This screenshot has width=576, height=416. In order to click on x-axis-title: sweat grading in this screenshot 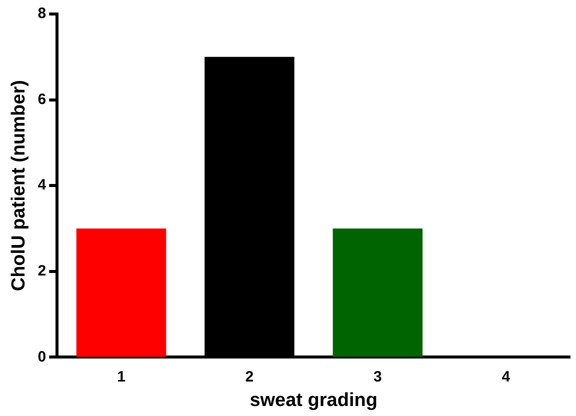, I will do `click(314, 400)`.